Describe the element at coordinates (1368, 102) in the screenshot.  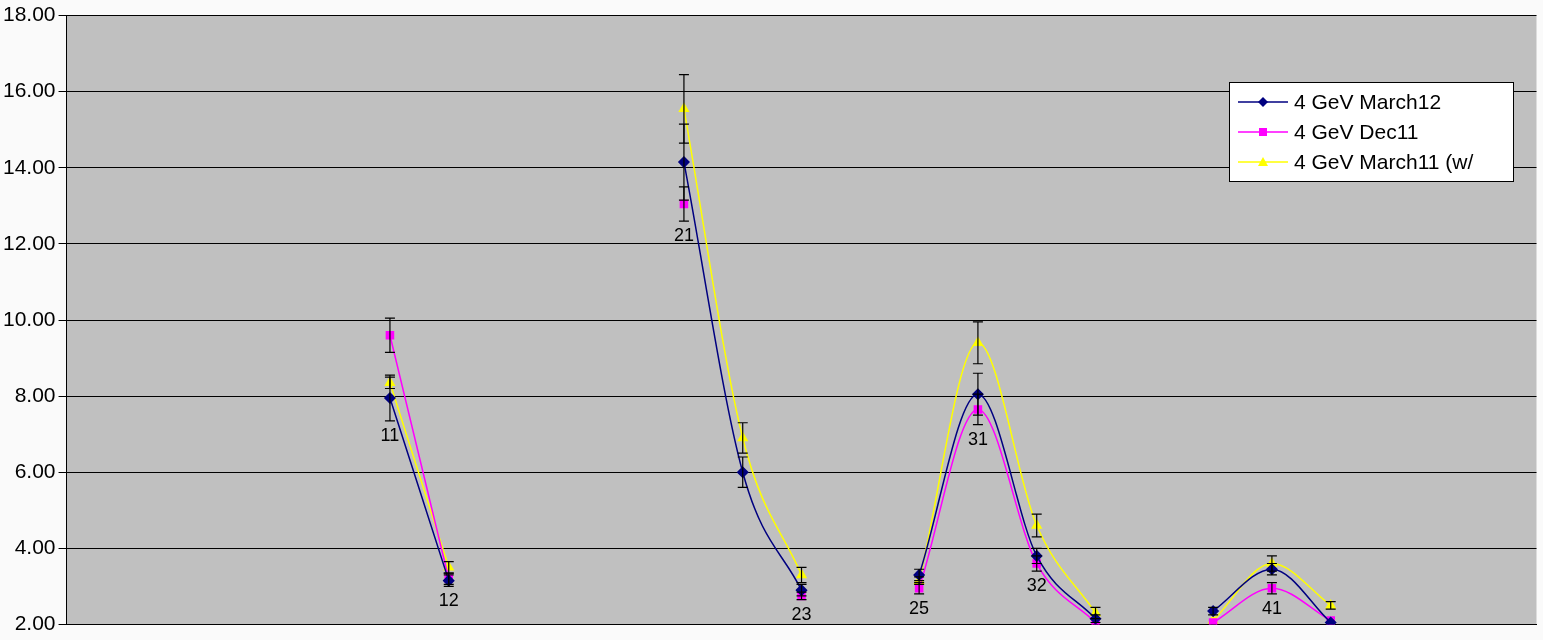
I see `legend-label: 4 GeV March12` at that location.